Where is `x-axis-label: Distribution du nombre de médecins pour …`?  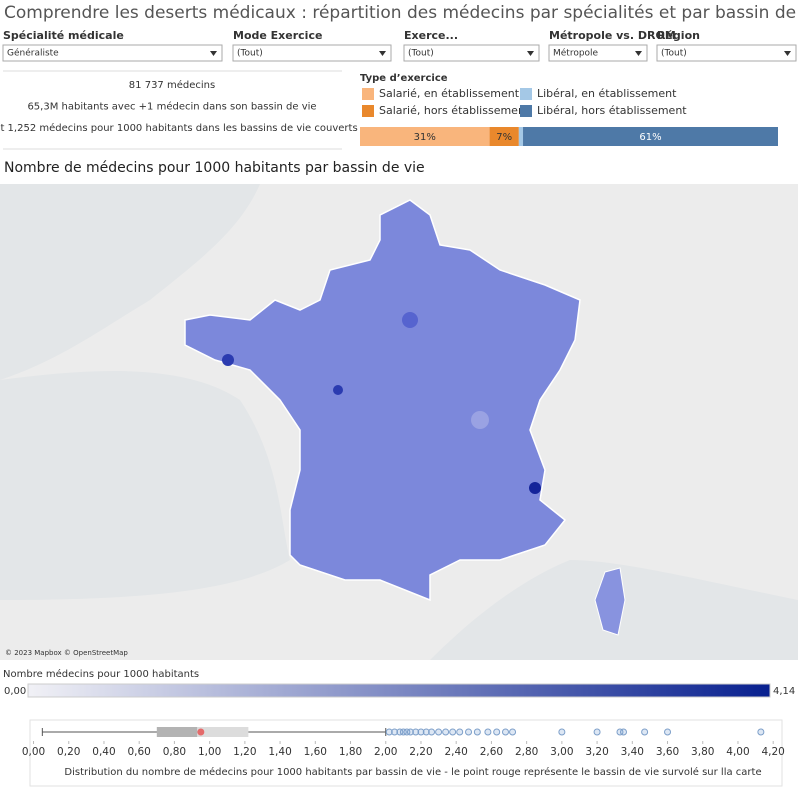
x-axis-label: Distribution du nombre de médecins pour … is located at coordinates (412, 772).